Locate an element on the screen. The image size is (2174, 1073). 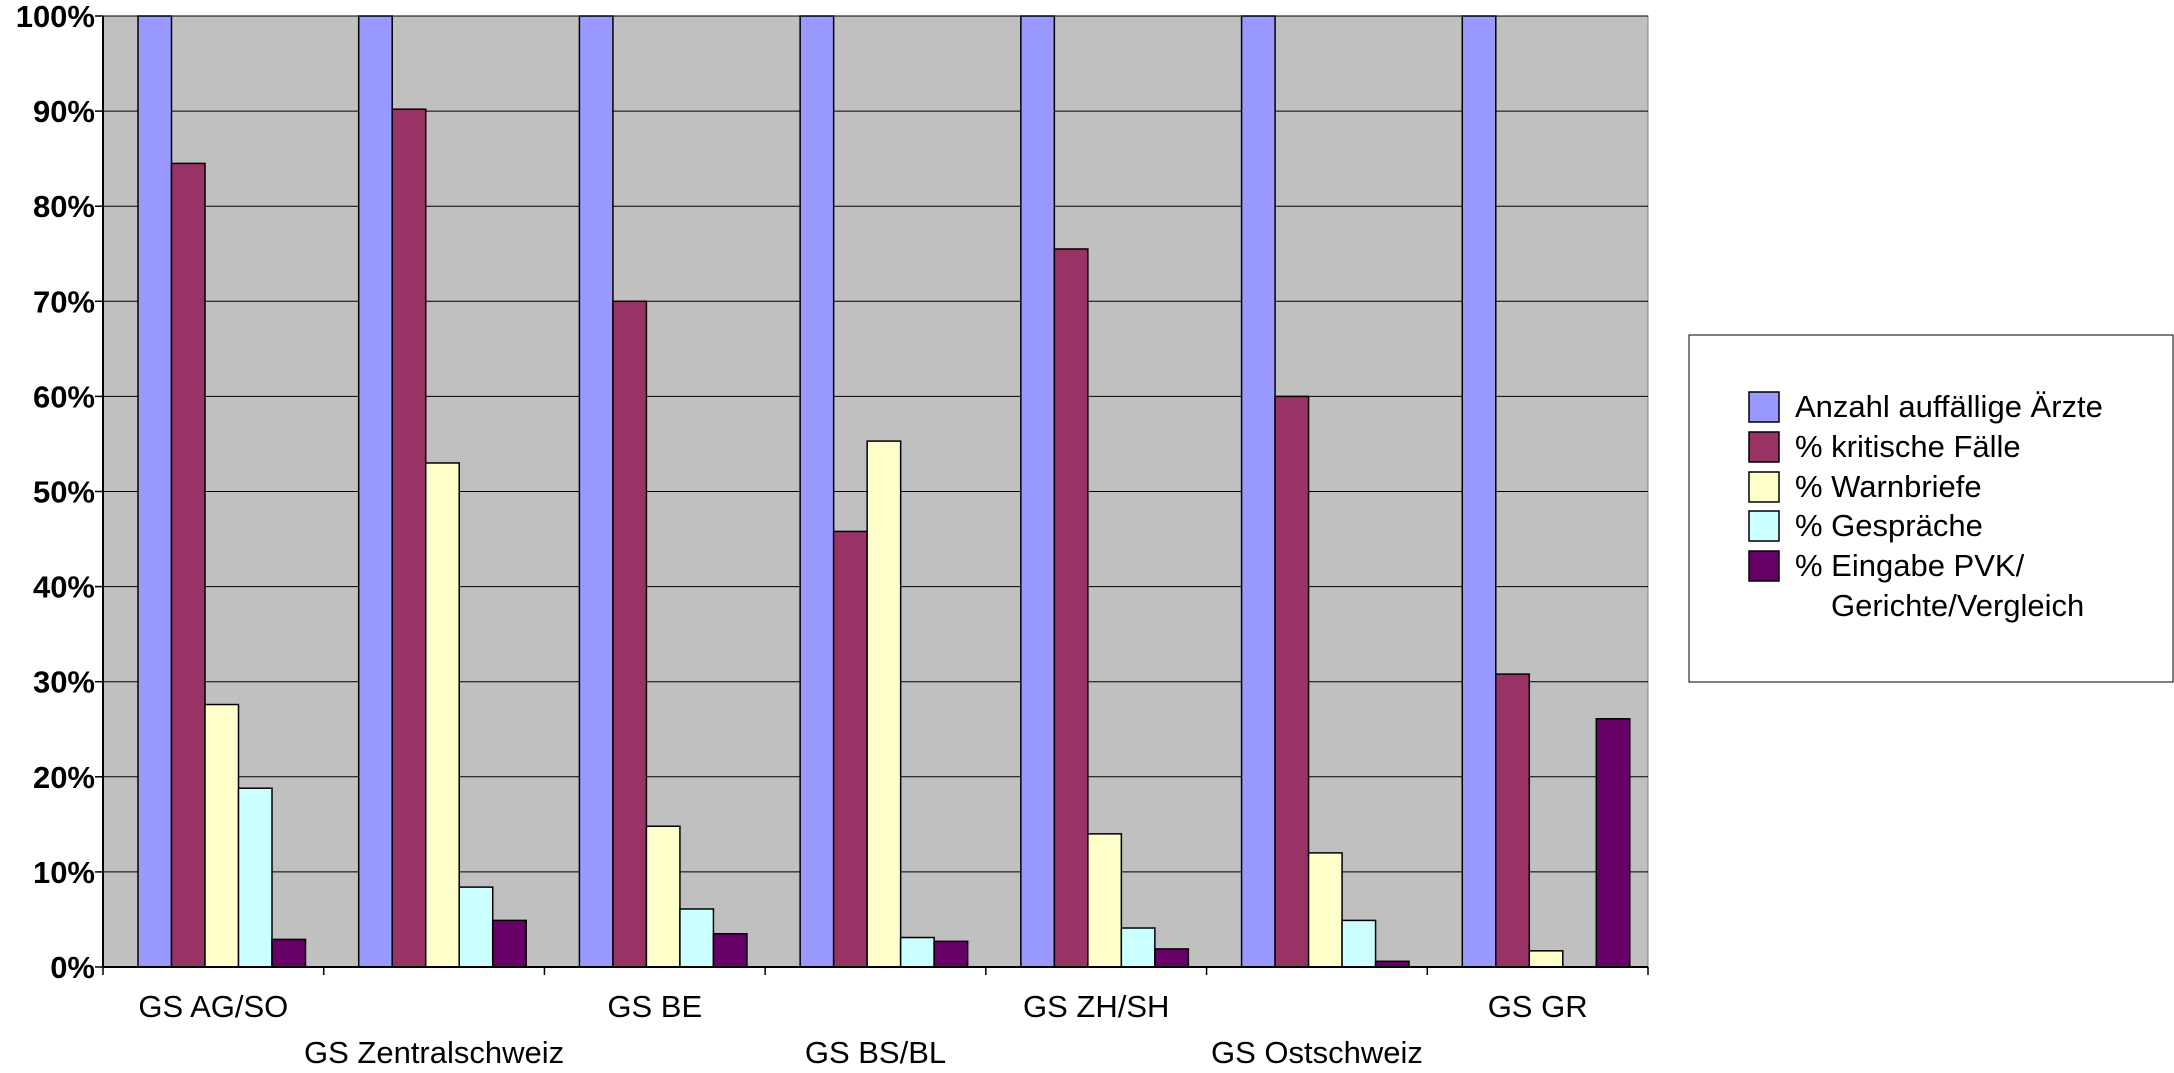
x-tick-label: GS ZH/SH is located at coordinates (1096, 1006).